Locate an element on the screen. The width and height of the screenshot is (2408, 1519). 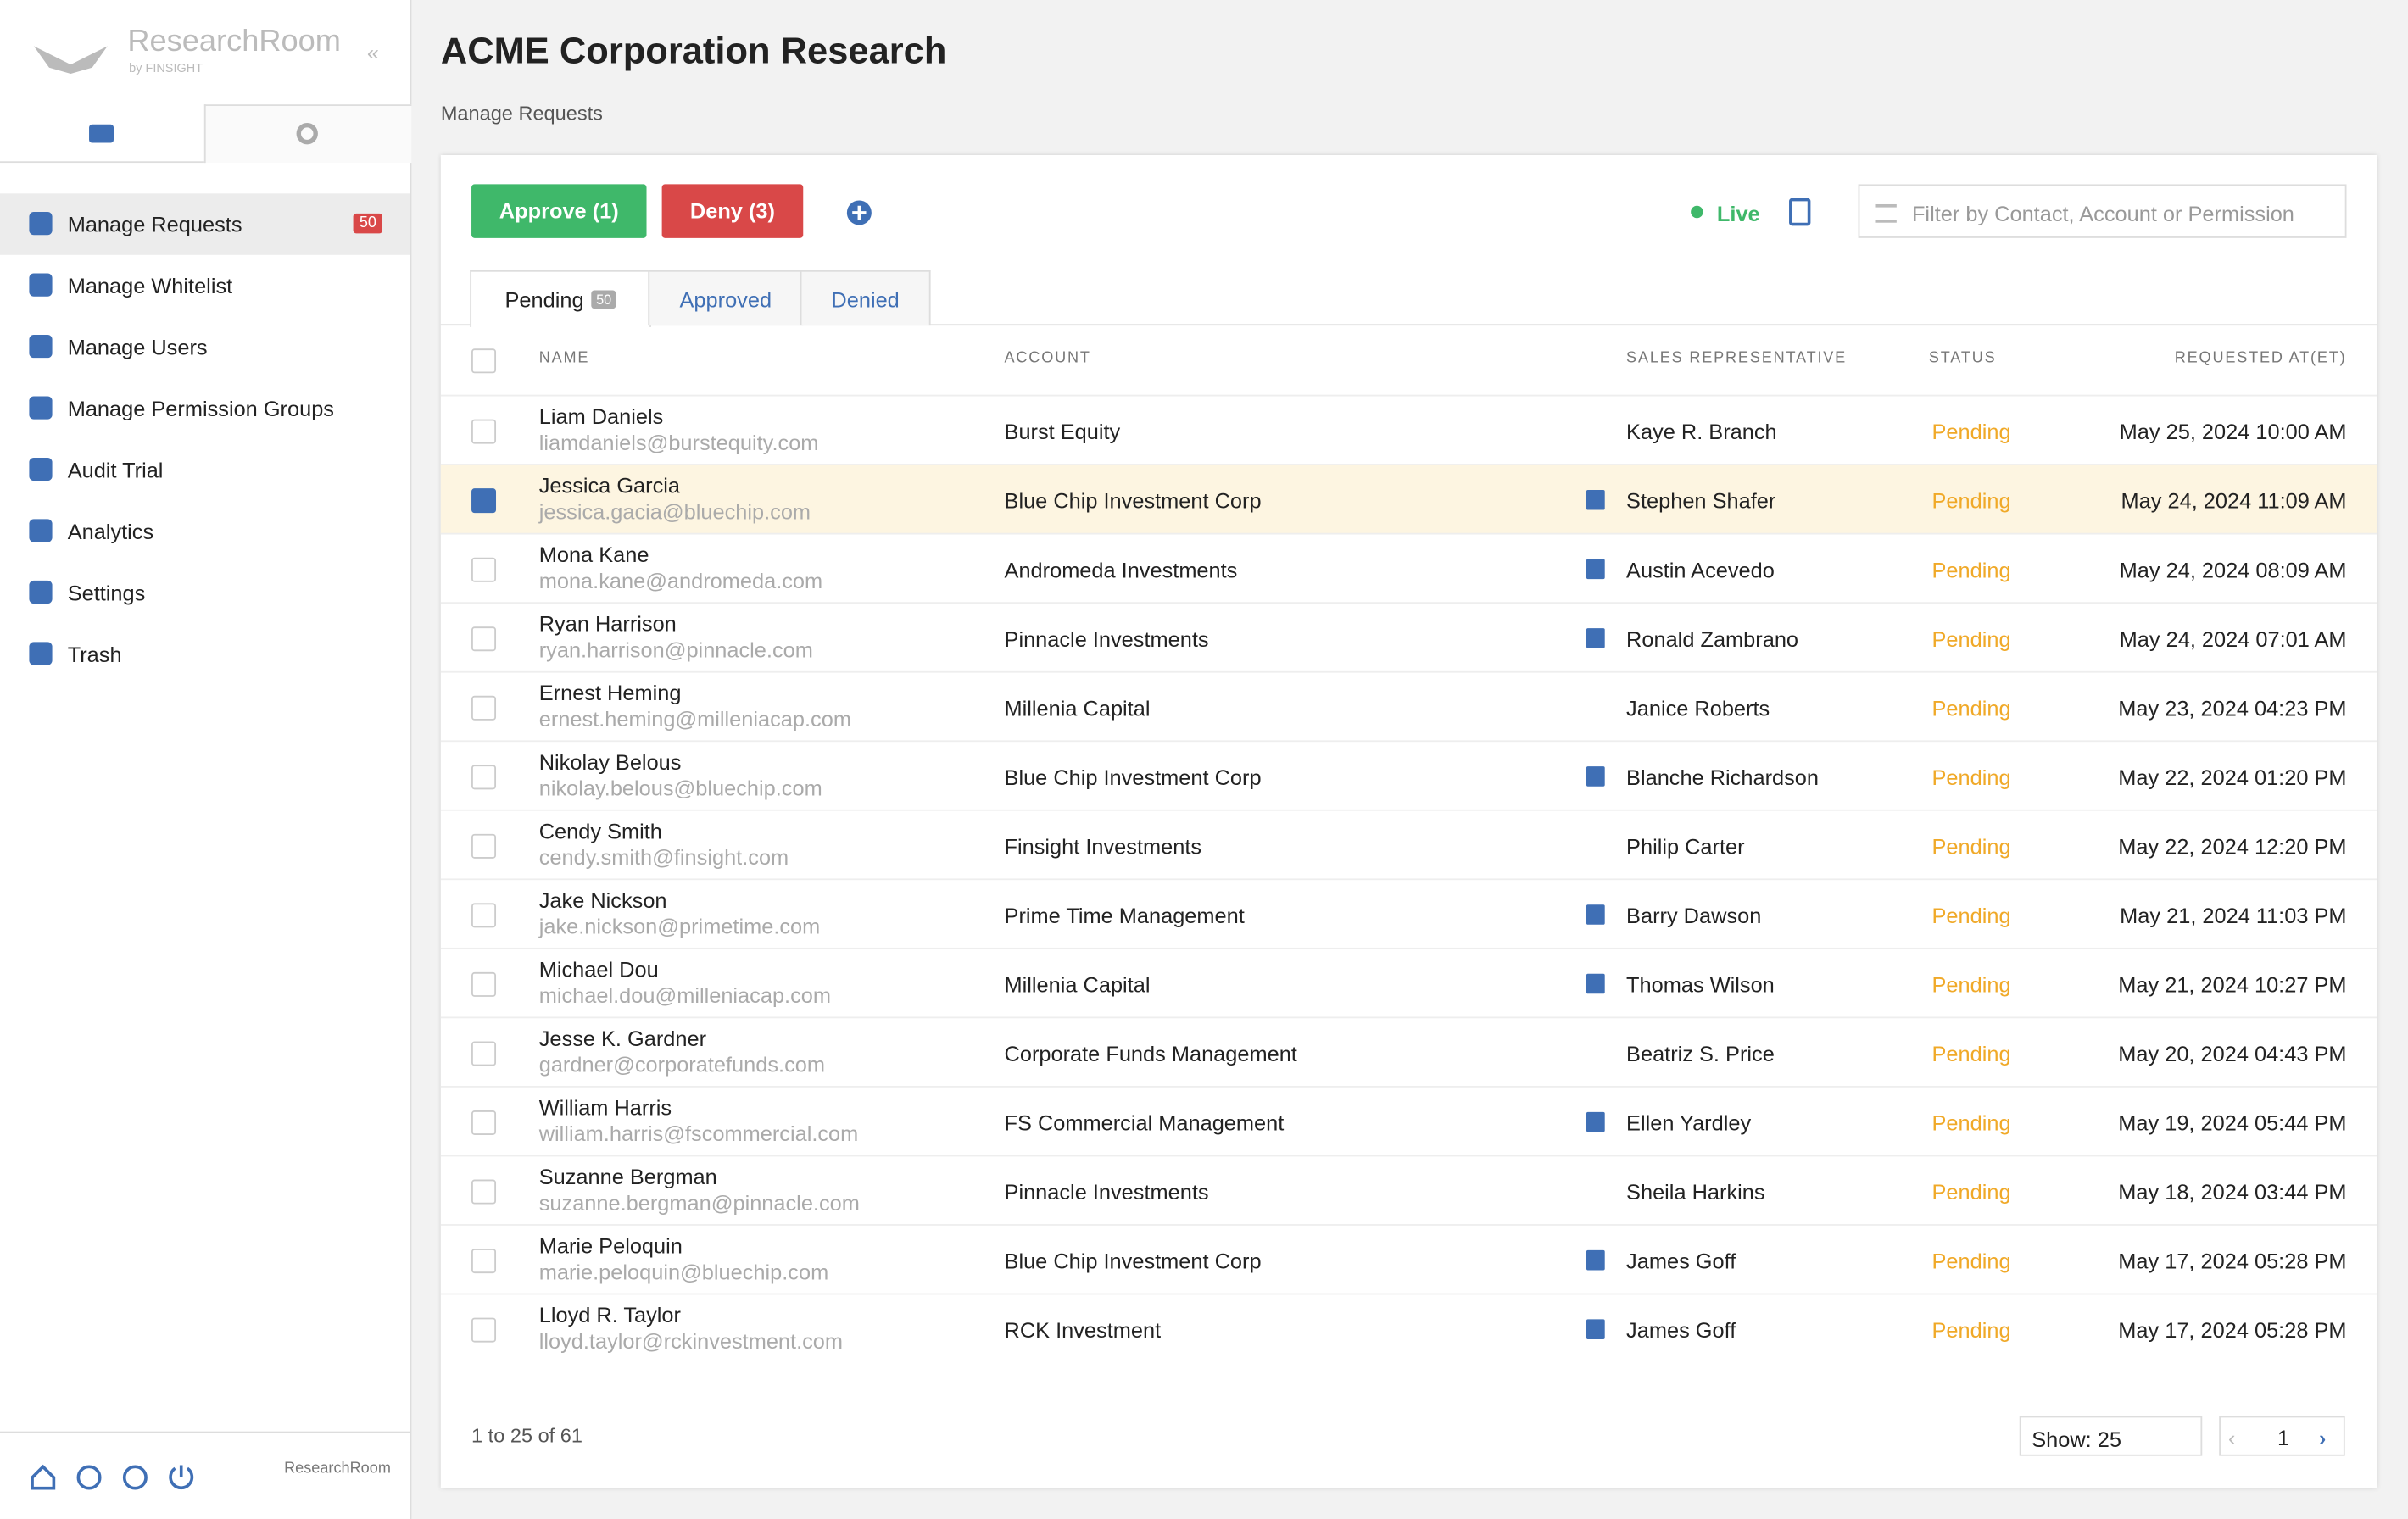
select-all is located at coordinates (484, 361).